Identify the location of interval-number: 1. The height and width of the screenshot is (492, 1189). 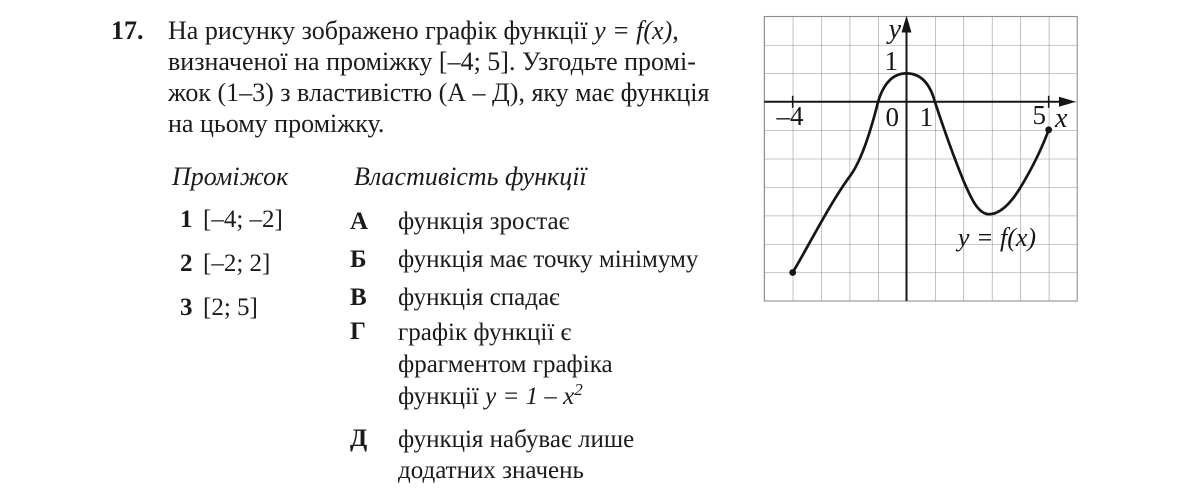
(186, 219).